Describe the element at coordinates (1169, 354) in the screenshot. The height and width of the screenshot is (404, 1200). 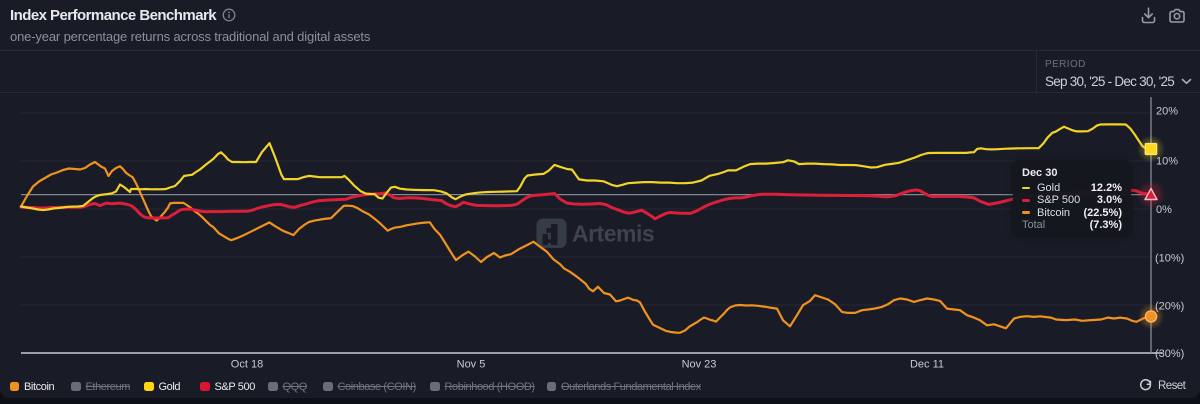
I see `svg-text: (30%)` at that location.